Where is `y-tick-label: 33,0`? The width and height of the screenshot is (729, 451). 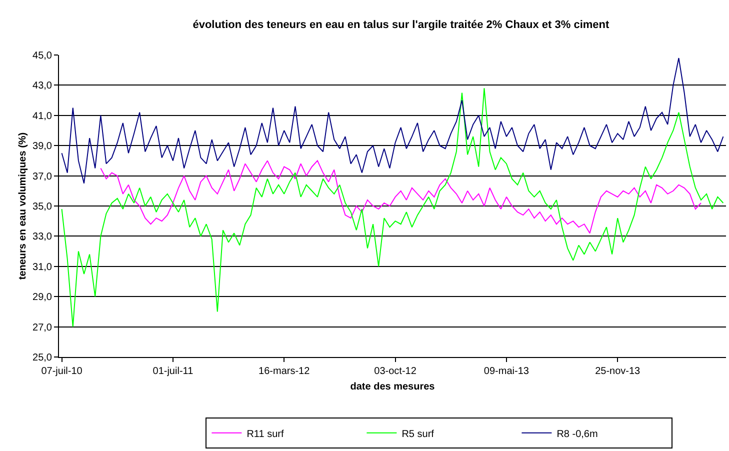
y-tick-label: 33,0 is located at coordinates (42, 237).